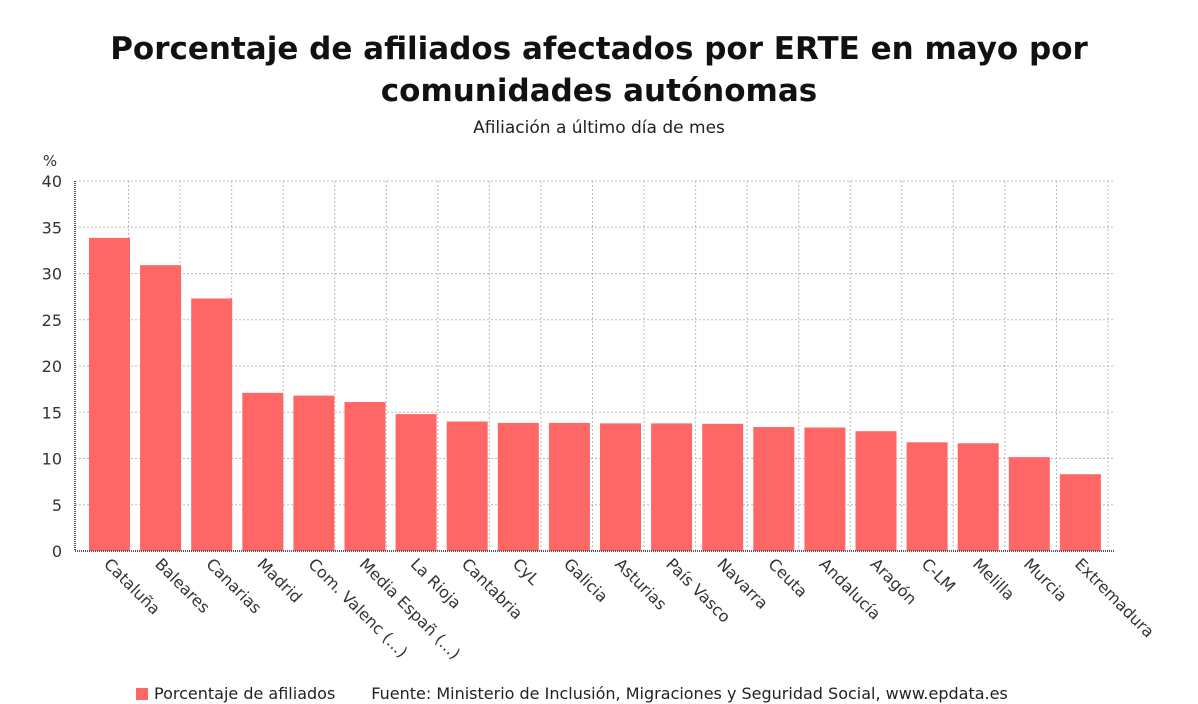 The image size is (1198, 704). I want to click on chart-subtitle: Afiliación a último día de mes, so click(599, 128).